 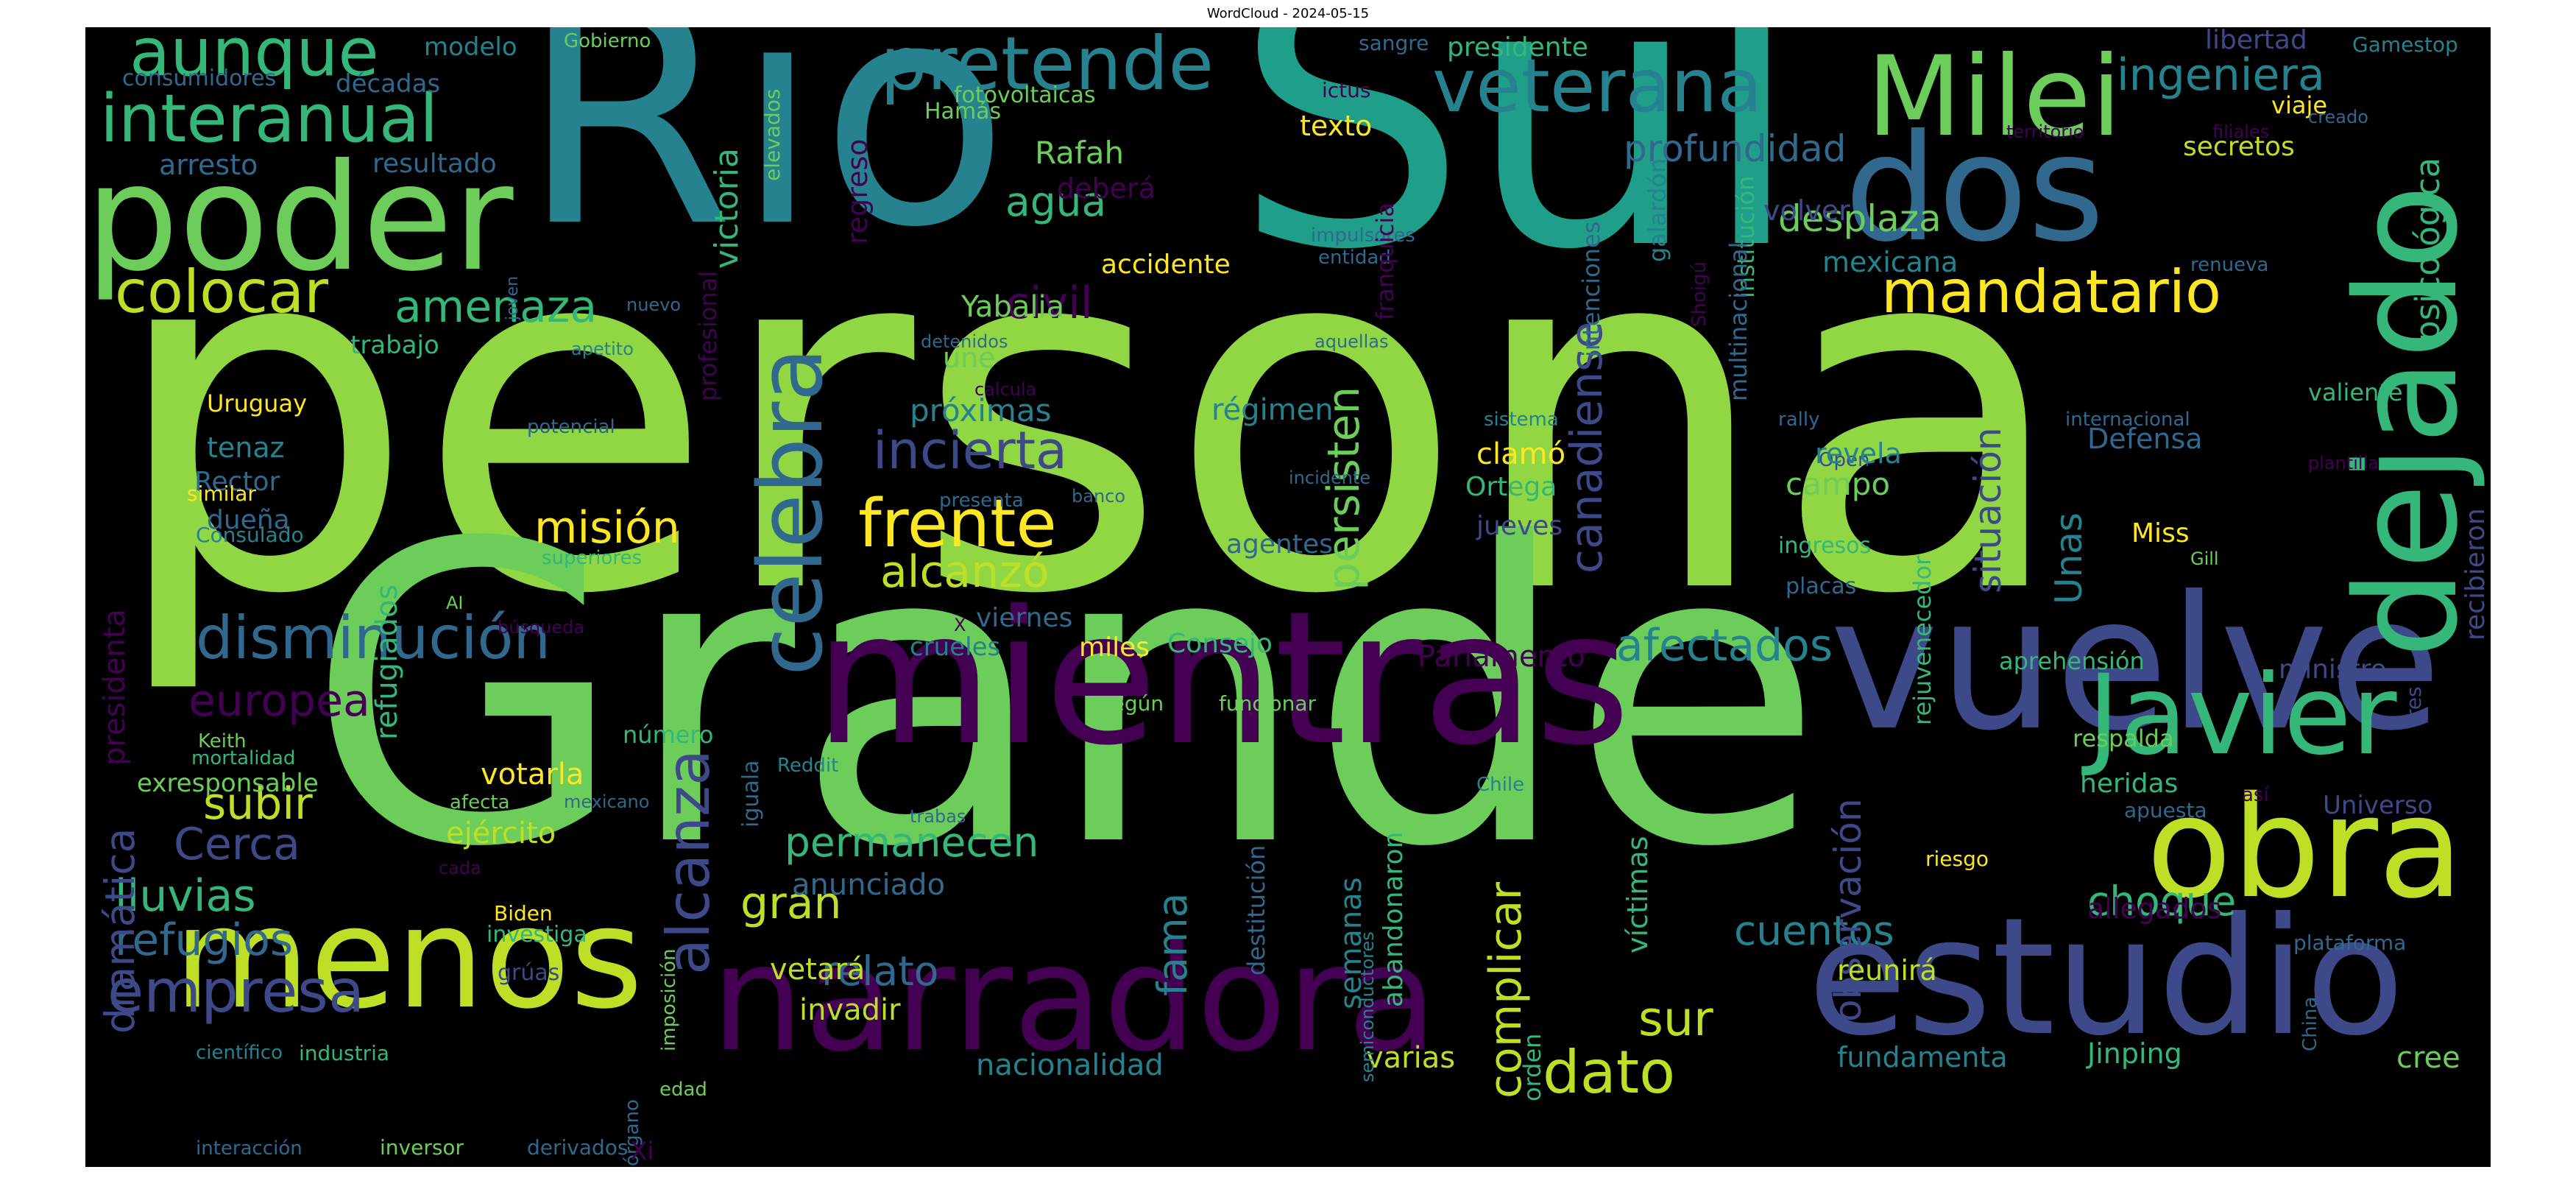 I want to click on word: interanual, so click(x=269, y=119).